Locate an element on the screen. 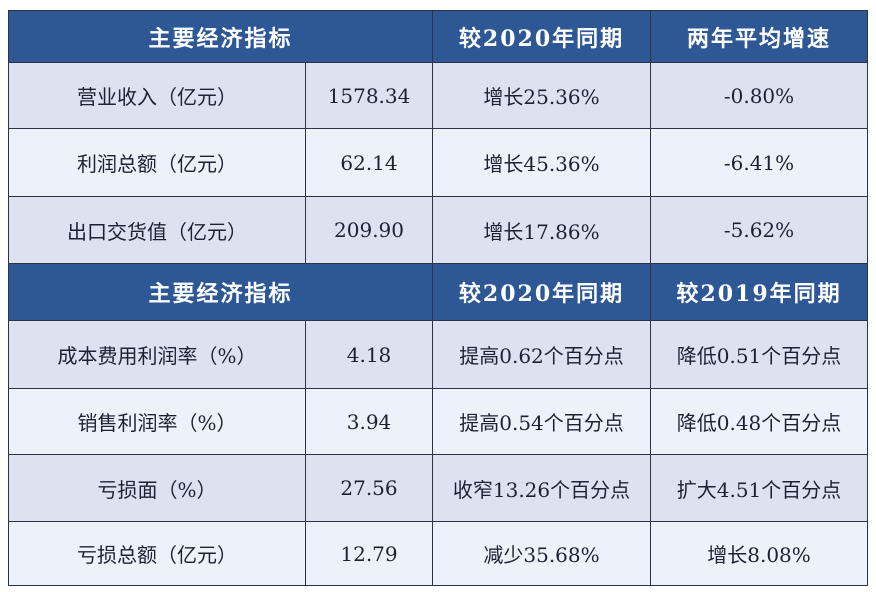 The image size is (876, 592). value-cell: 3.94 is located at coordinates (369, 421).